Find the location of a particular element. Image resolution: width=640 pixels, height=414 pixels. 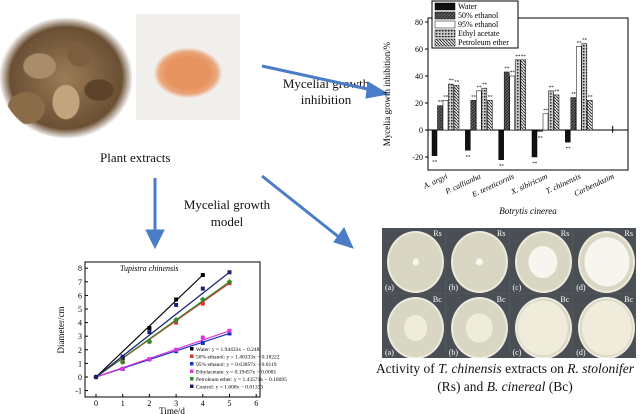

petri-dish-bc-2: Bc (c) is located at coordinates (541, 325).